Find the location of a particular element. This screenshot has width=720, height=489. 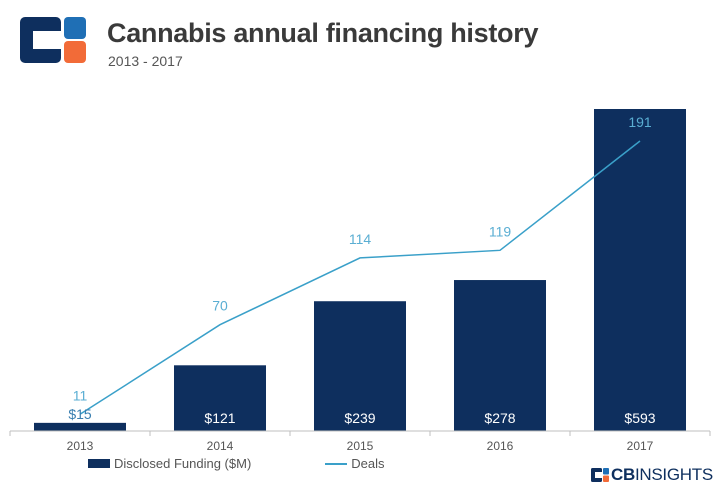

legend-item-funding: Disclosed Funding ($M) is located at coordinates (169, 463).